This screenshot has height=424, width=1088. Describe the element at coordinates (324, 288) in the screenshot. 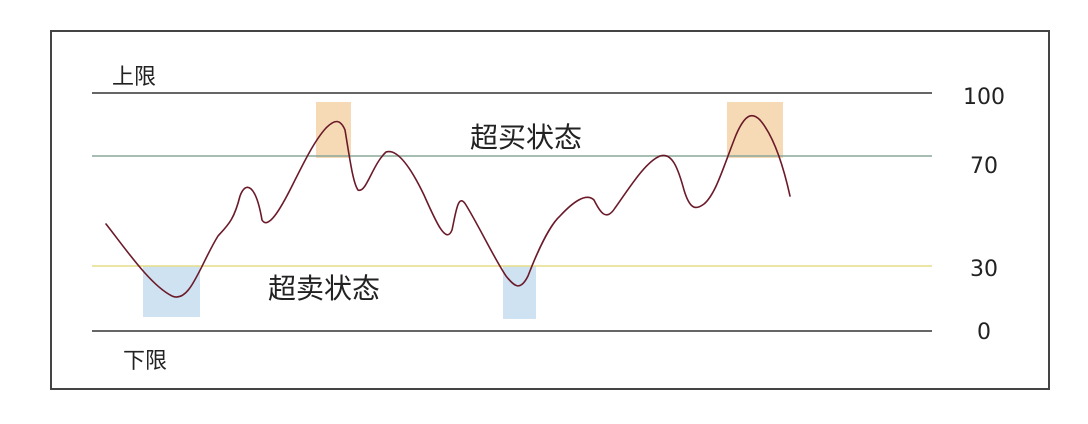

I see `oversold-label: 超卖状态` at that location.